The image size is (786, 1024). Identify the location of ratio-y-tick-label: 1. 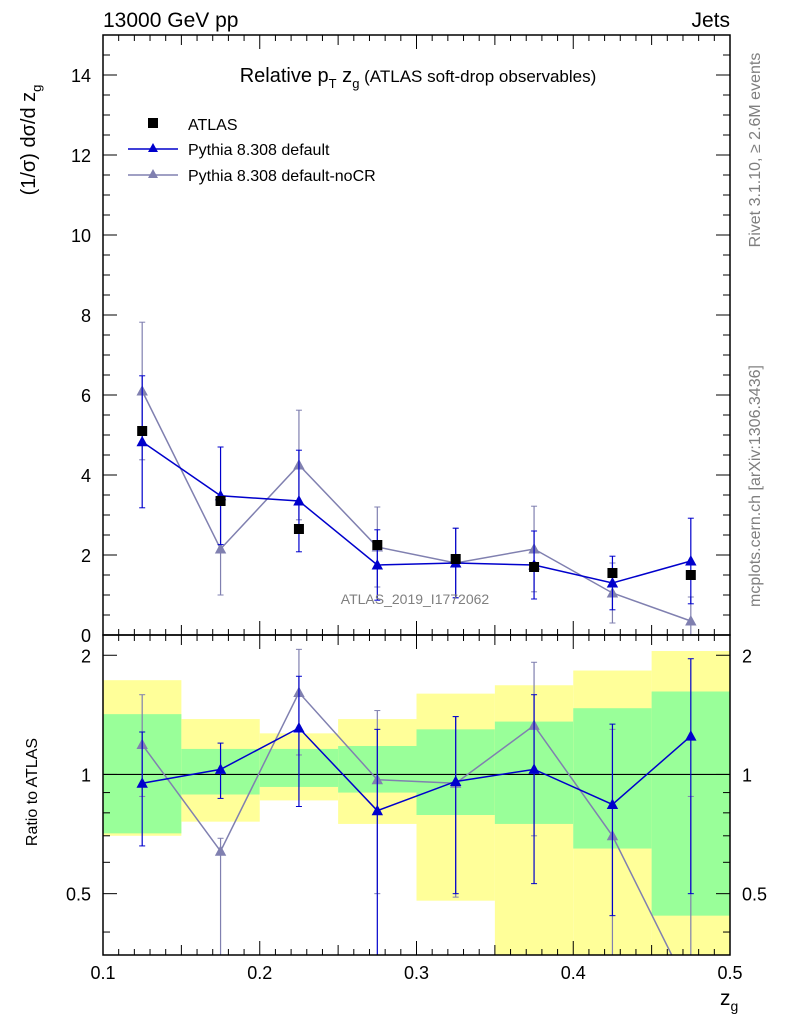
(86, 775).